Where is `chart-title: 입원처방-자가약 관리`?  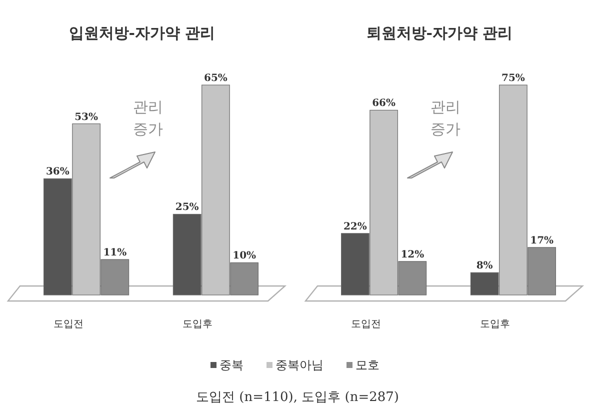 chart-title: 입원처방-자가약 관리 is located at coordinates (142, 33).